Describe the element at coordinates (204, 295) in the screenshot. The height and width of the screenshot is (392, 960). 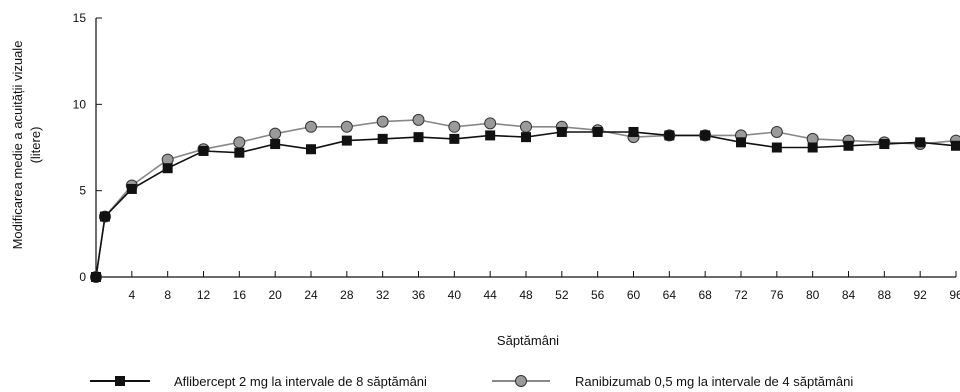
I see `x-tick-label: 12` at that location.